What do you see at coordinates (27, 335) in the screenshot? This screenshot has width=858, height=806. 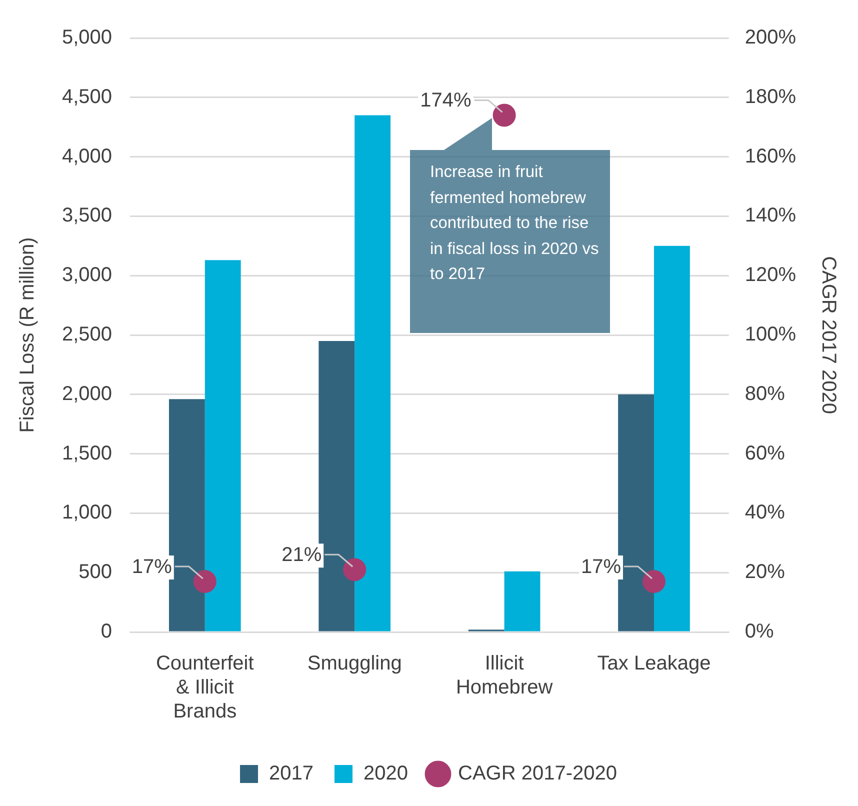 I see `y-axis-title: Fiscal Loss (R million)` at bounding box center [27, 335].